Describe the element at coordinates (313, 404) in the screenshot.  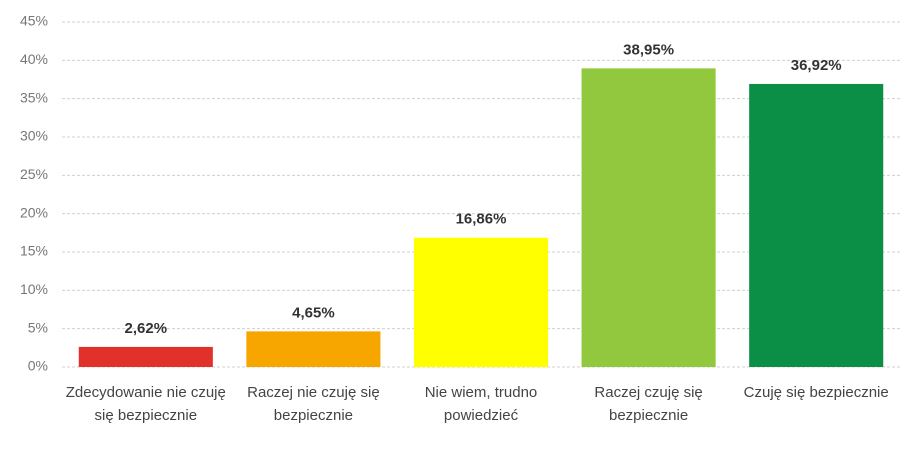
I see `x-tick-label: Raczej nie czuję się bezpiecznie` at that location.